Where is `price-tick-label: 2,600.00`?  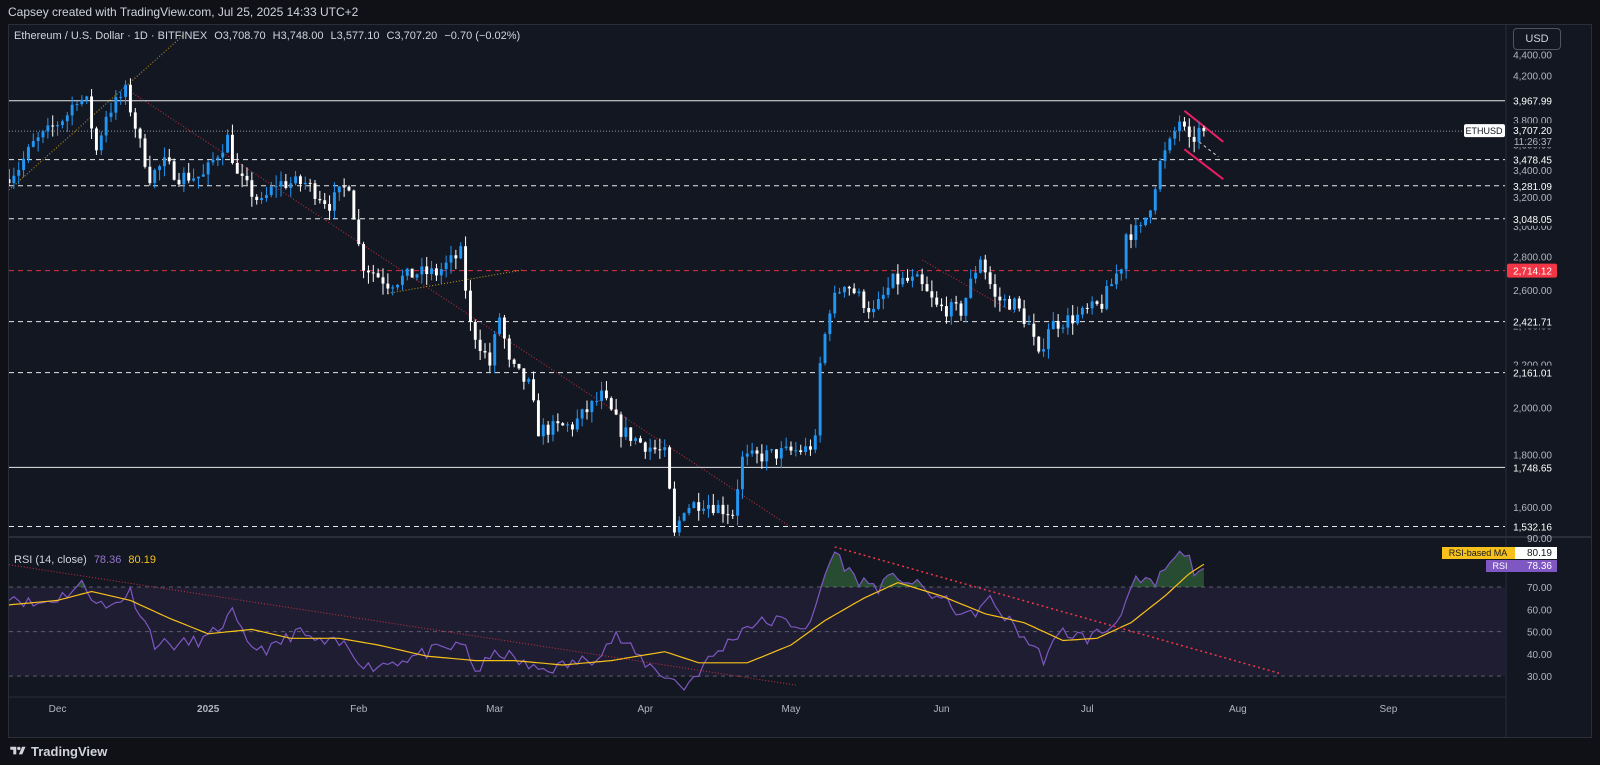 price-tick-label: 2,600.00 is located at coordinates (1532, 291).